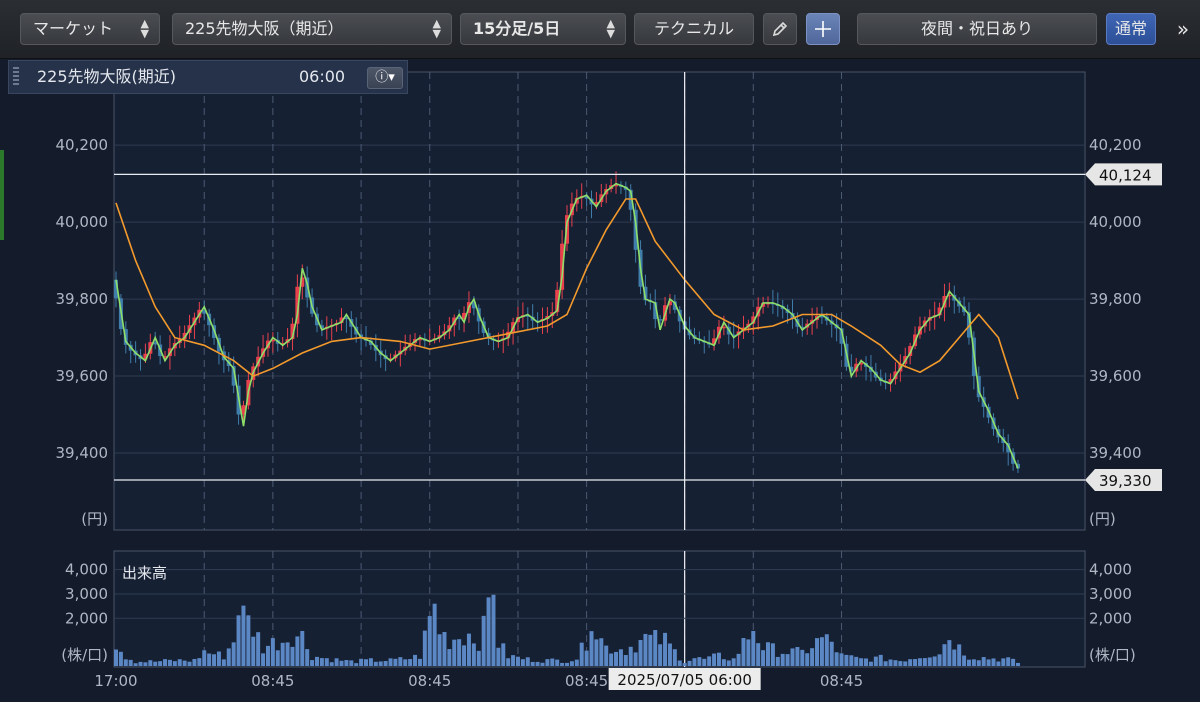 Image resolution: width=1200 pixels, height=702 pixels. I want to click on market-select: マーケット ▲ ▼, so click(90, 29).